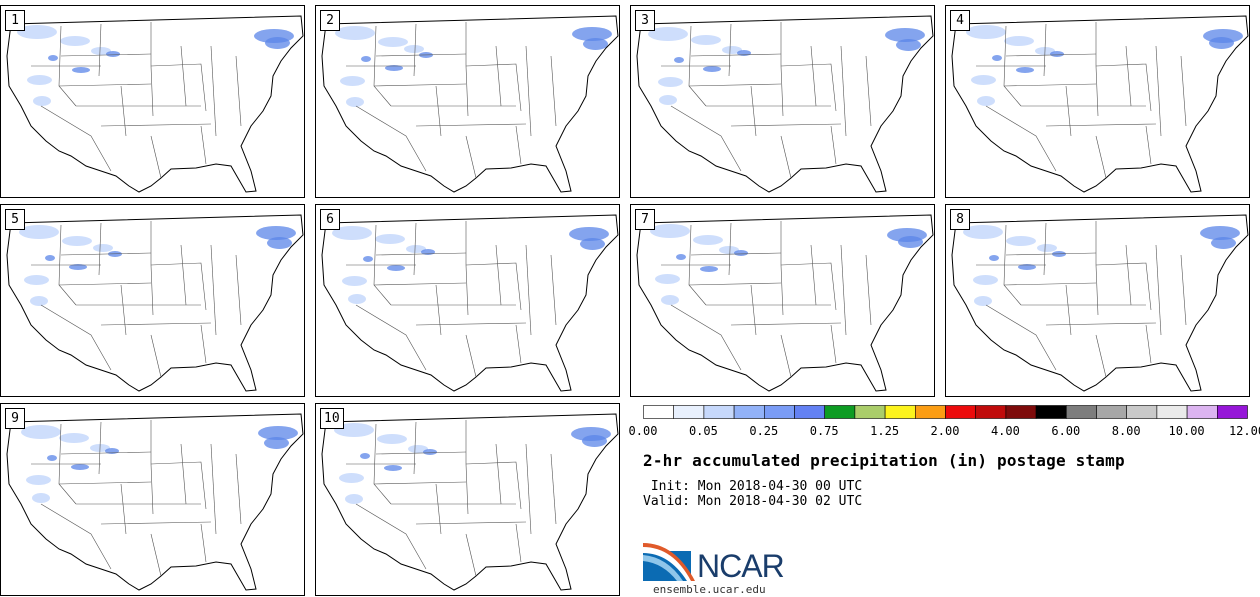  Describe the element at coordinates (753, 501) in the screenshot. I see `valid-time: Valid: Mon 2018-04-30 02 UTC` at that location.